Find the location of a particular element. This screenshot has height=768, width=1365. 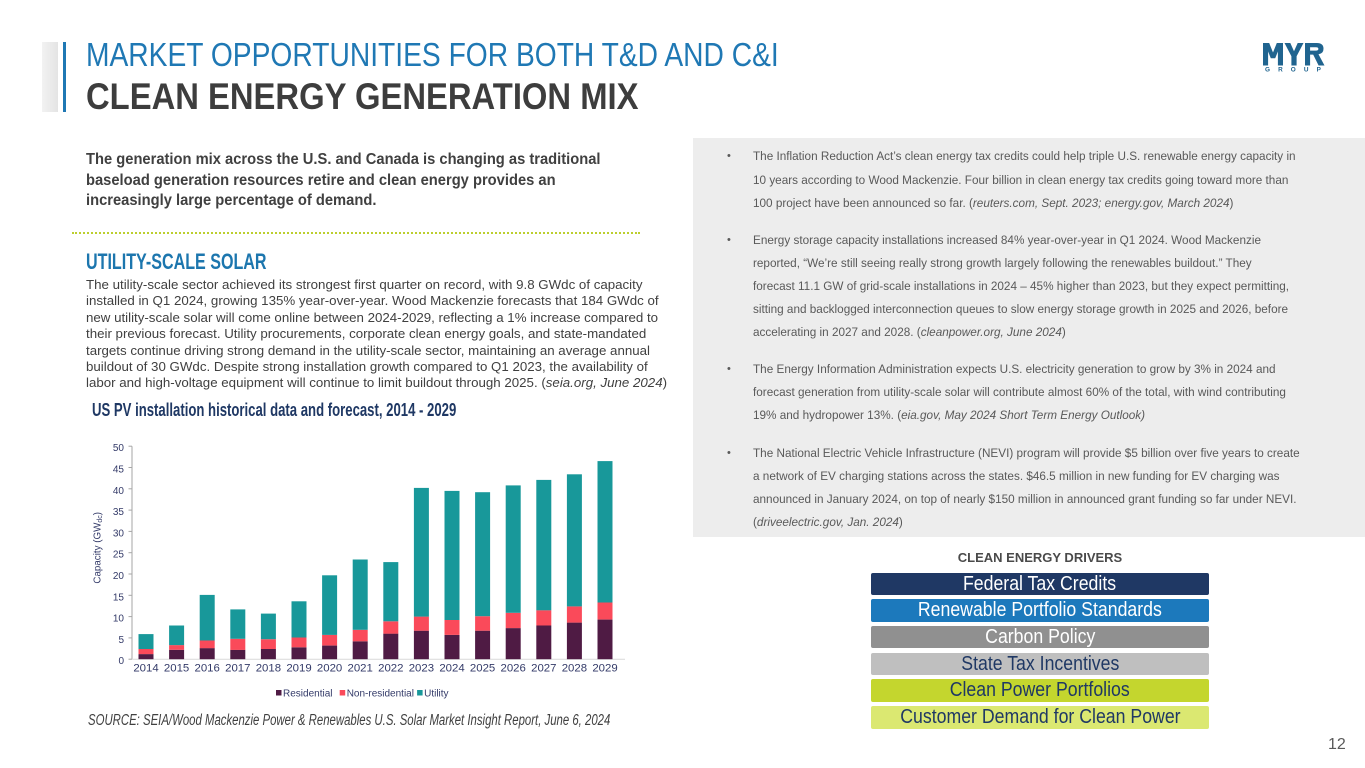

svg-text: 2021 is located at coordinates (360, 669).